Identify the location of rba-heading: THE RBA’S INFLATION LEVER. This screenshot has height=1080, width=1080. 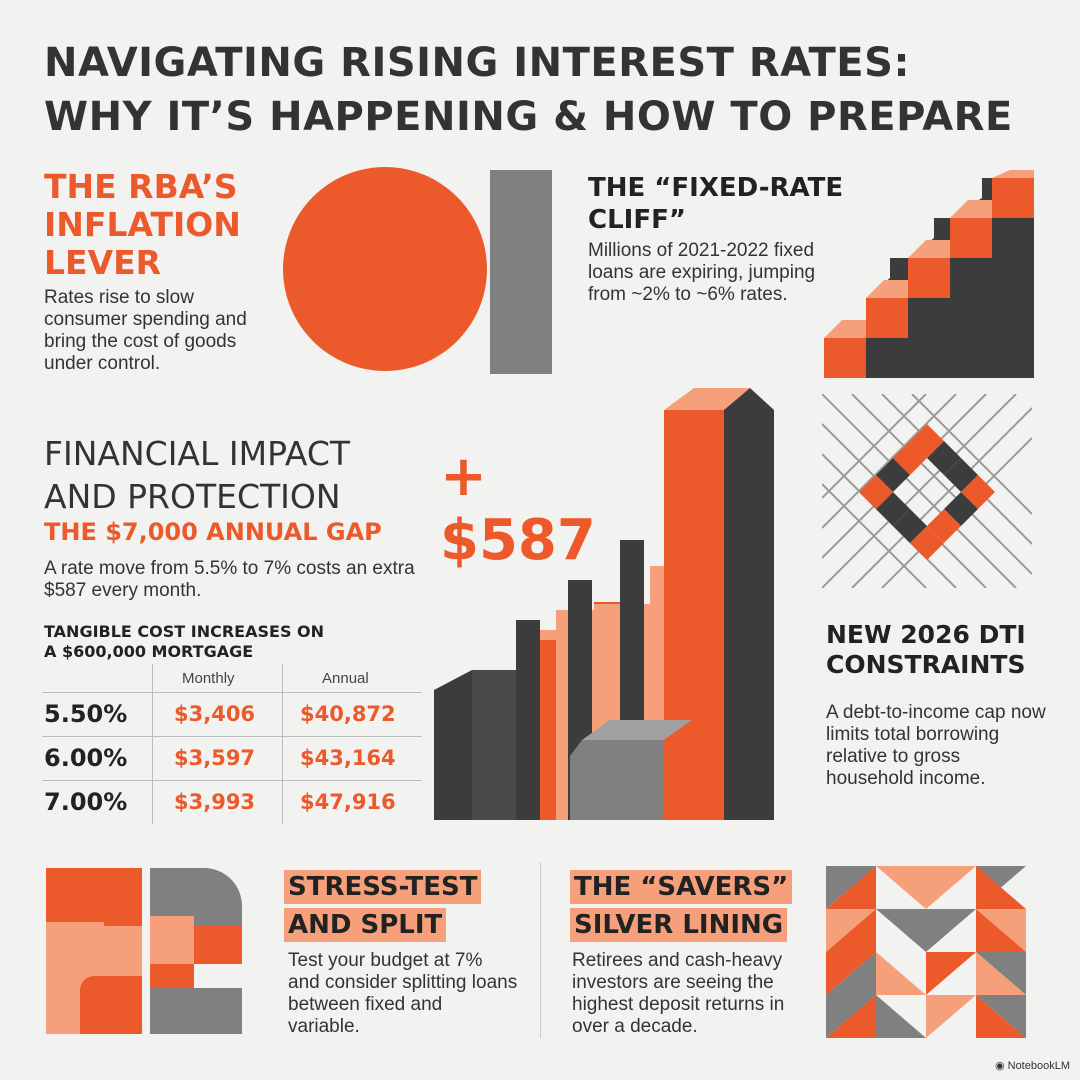
(169, 225).